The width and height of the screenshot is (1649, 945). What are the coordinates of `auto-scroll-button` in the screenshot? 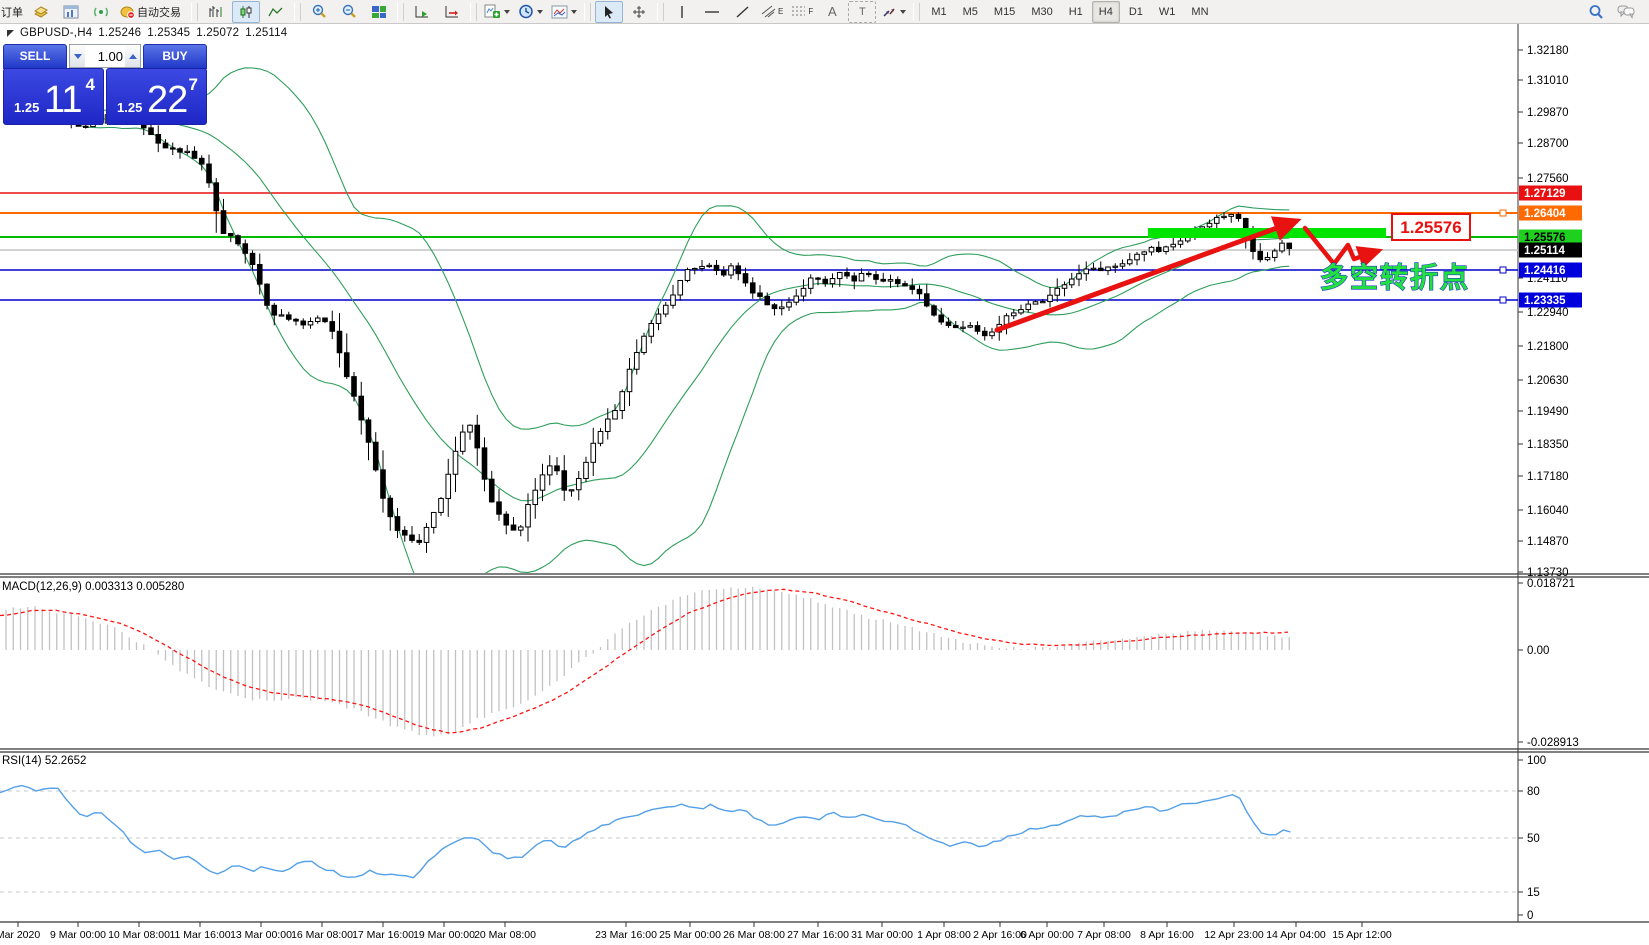 It's located at (422, 12).